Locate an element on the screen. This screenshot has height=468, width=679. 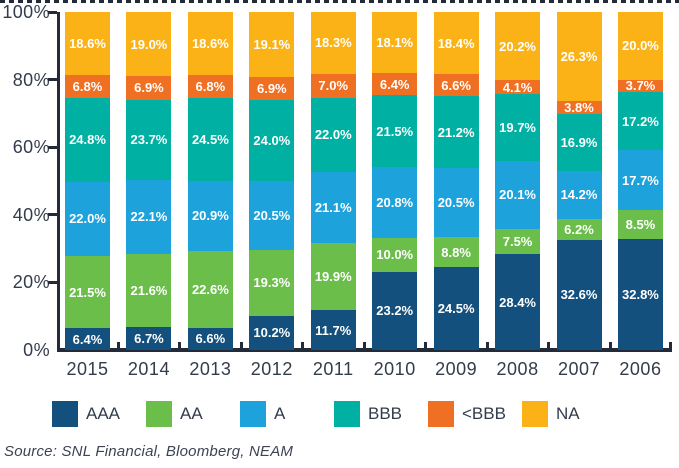
segment-value-label: 21.2% is located at coordinates (456, 132).